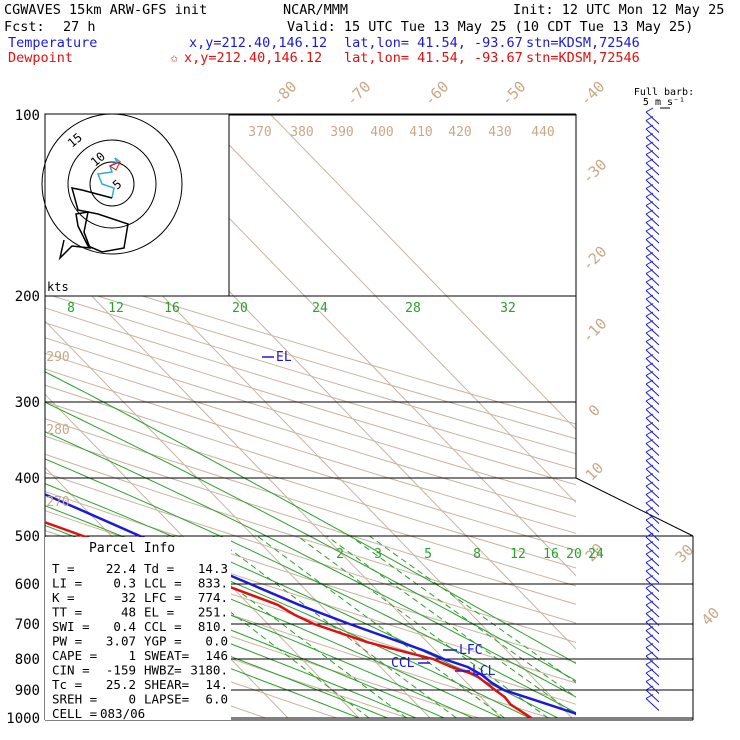 Image resolution: width=740 pixels, height=740 pixels. I want to click on parcel-key: PW =, so click(67, 641).